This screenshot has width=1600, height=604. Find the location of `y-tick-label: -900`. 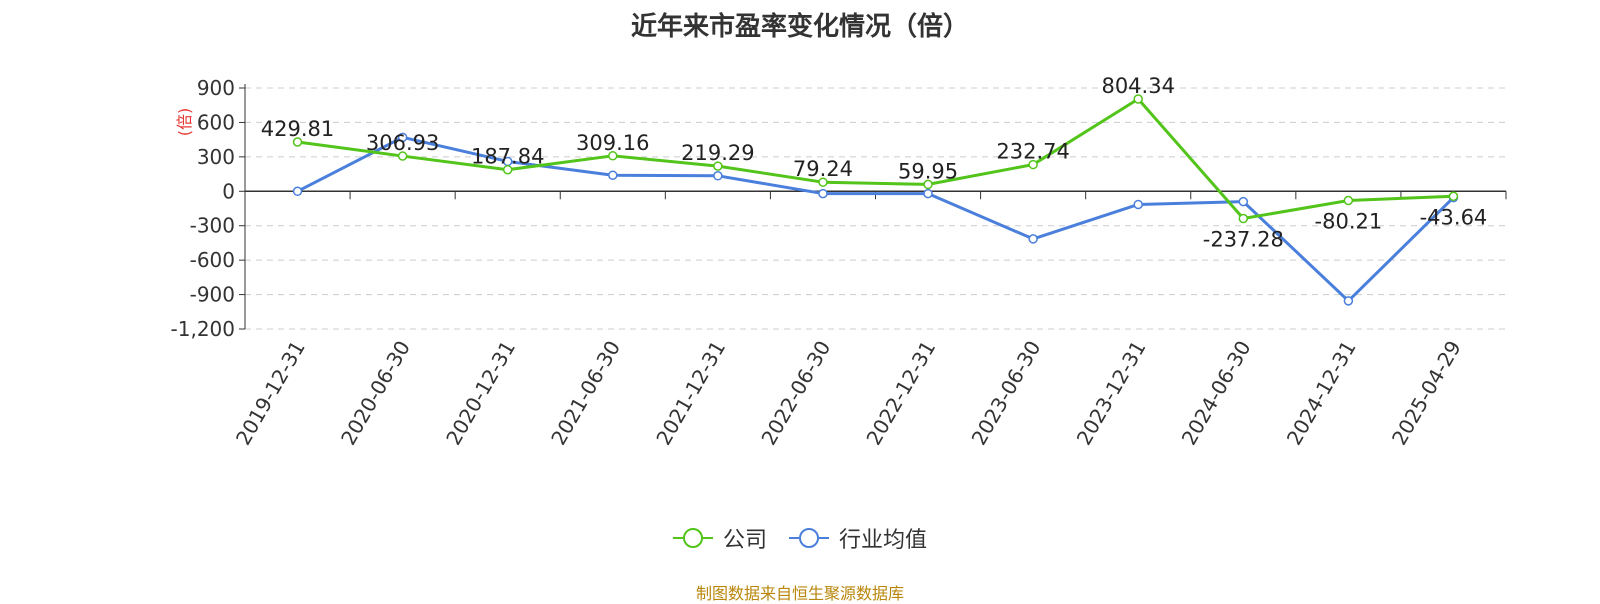

y-tick-label: -900 is located at coordinates (212, 295).